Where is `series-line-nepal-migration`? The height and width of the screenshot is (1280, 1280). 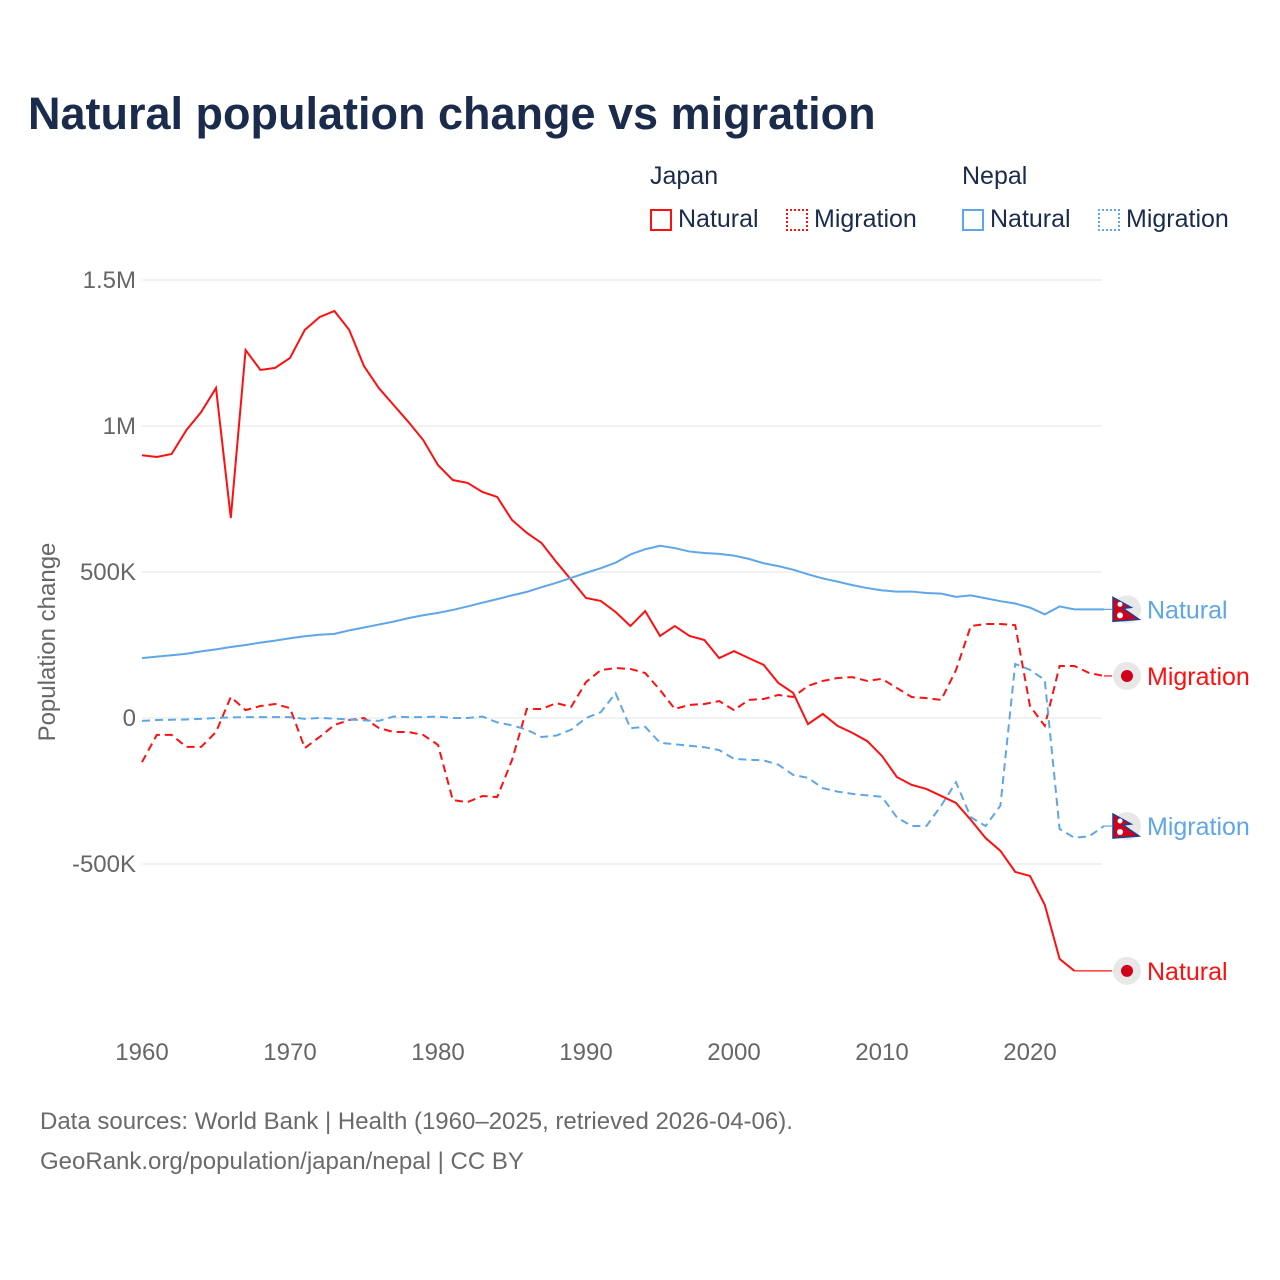
series-line-nepal-migration is located at coordinates (623, 750).